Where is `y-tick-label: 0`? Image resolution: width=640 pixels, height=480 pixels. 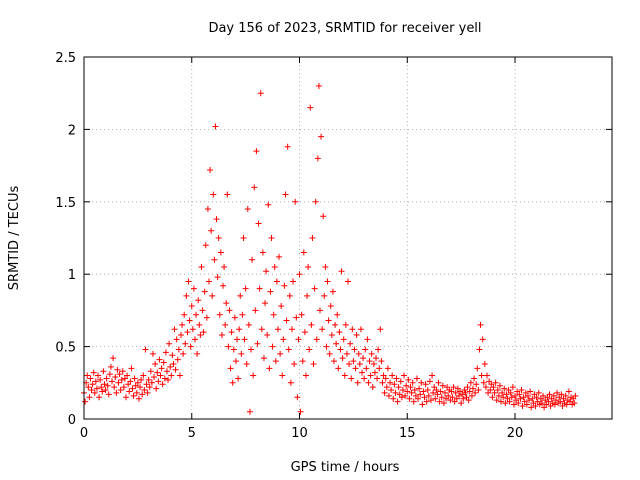 y-tick-label: 0 is located at coordinates (72, 420).